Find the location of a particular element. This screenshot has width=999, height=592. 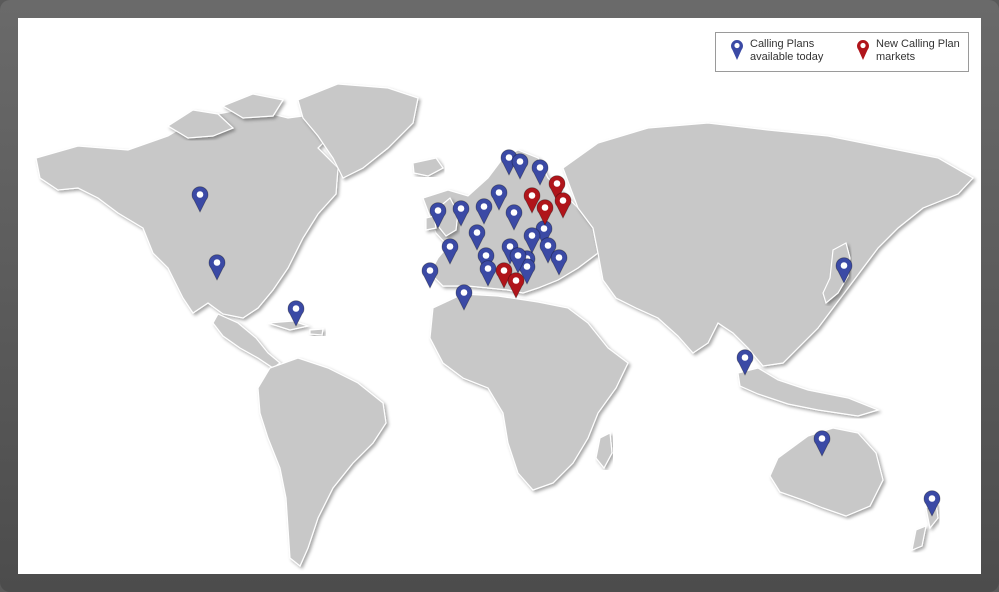

existing-market-pin-netherlands is located at coordinates (484, 211).